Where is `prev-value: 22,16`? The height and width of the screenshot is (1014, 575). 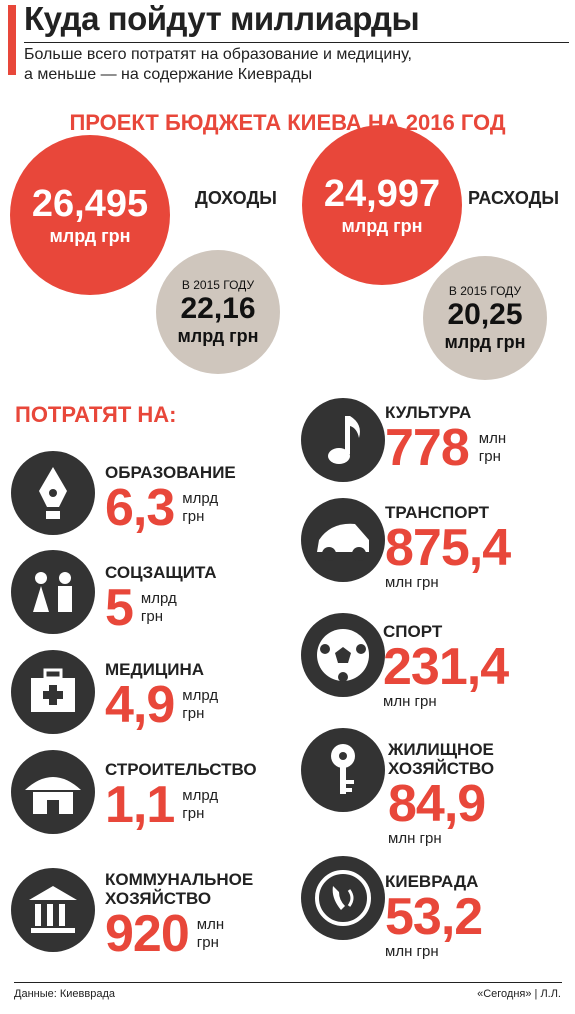
prev-value: 22,16 is located at coordinates (218, 308).